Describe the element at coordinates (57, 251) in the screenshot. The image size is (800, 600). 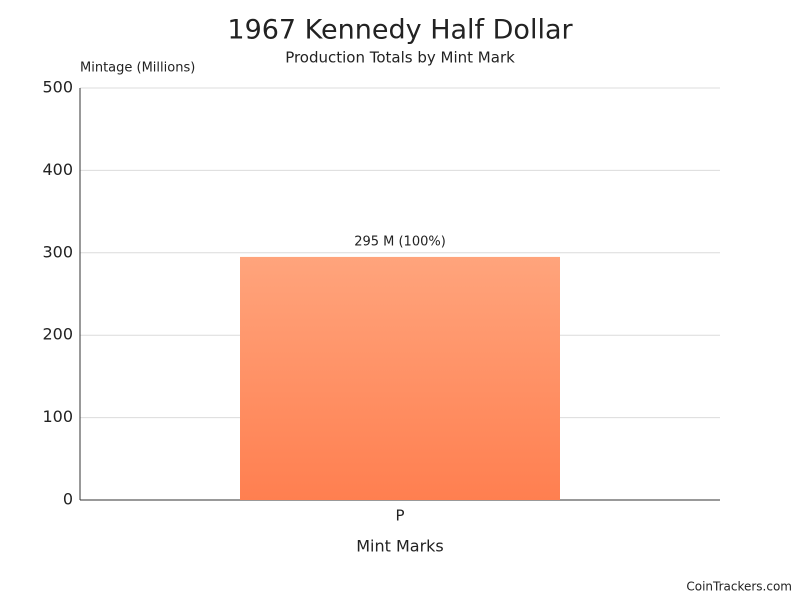
I see `y-tick-label: 300` at that location.